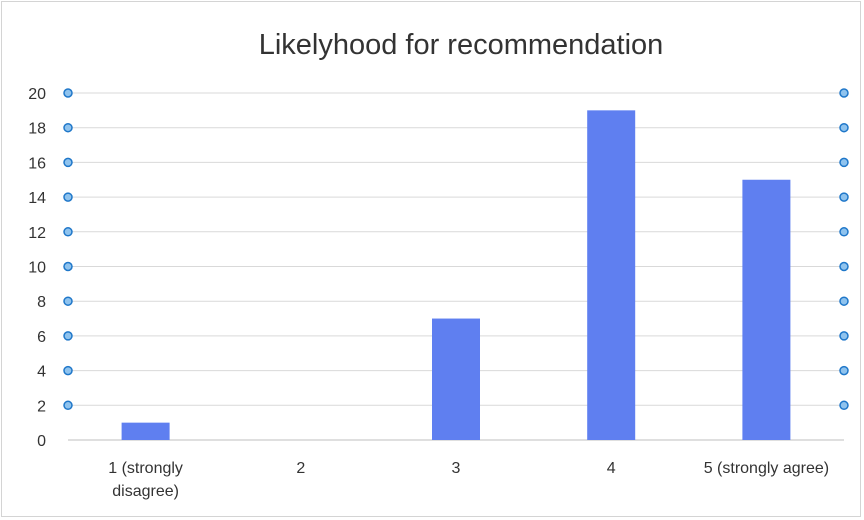  Describe the element at coordinates (300, 468) in the screenshot. I see `x-tick-label: 2` at that location.